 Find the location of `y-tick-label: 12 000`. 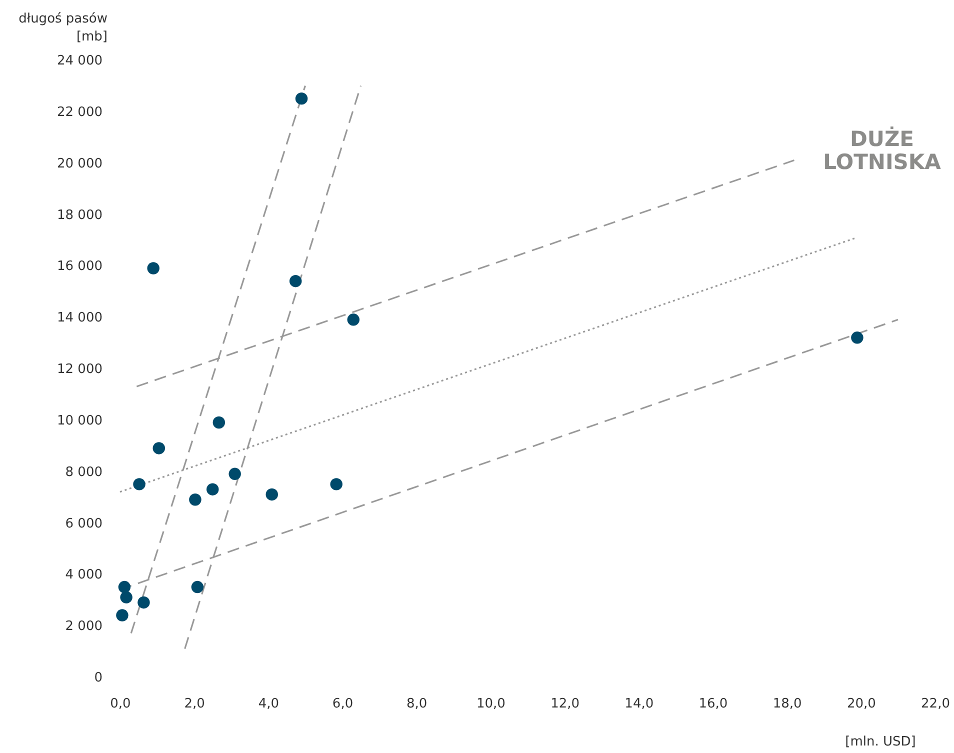

y-tick-label: 12 000 is located at coordinates (79, 369).